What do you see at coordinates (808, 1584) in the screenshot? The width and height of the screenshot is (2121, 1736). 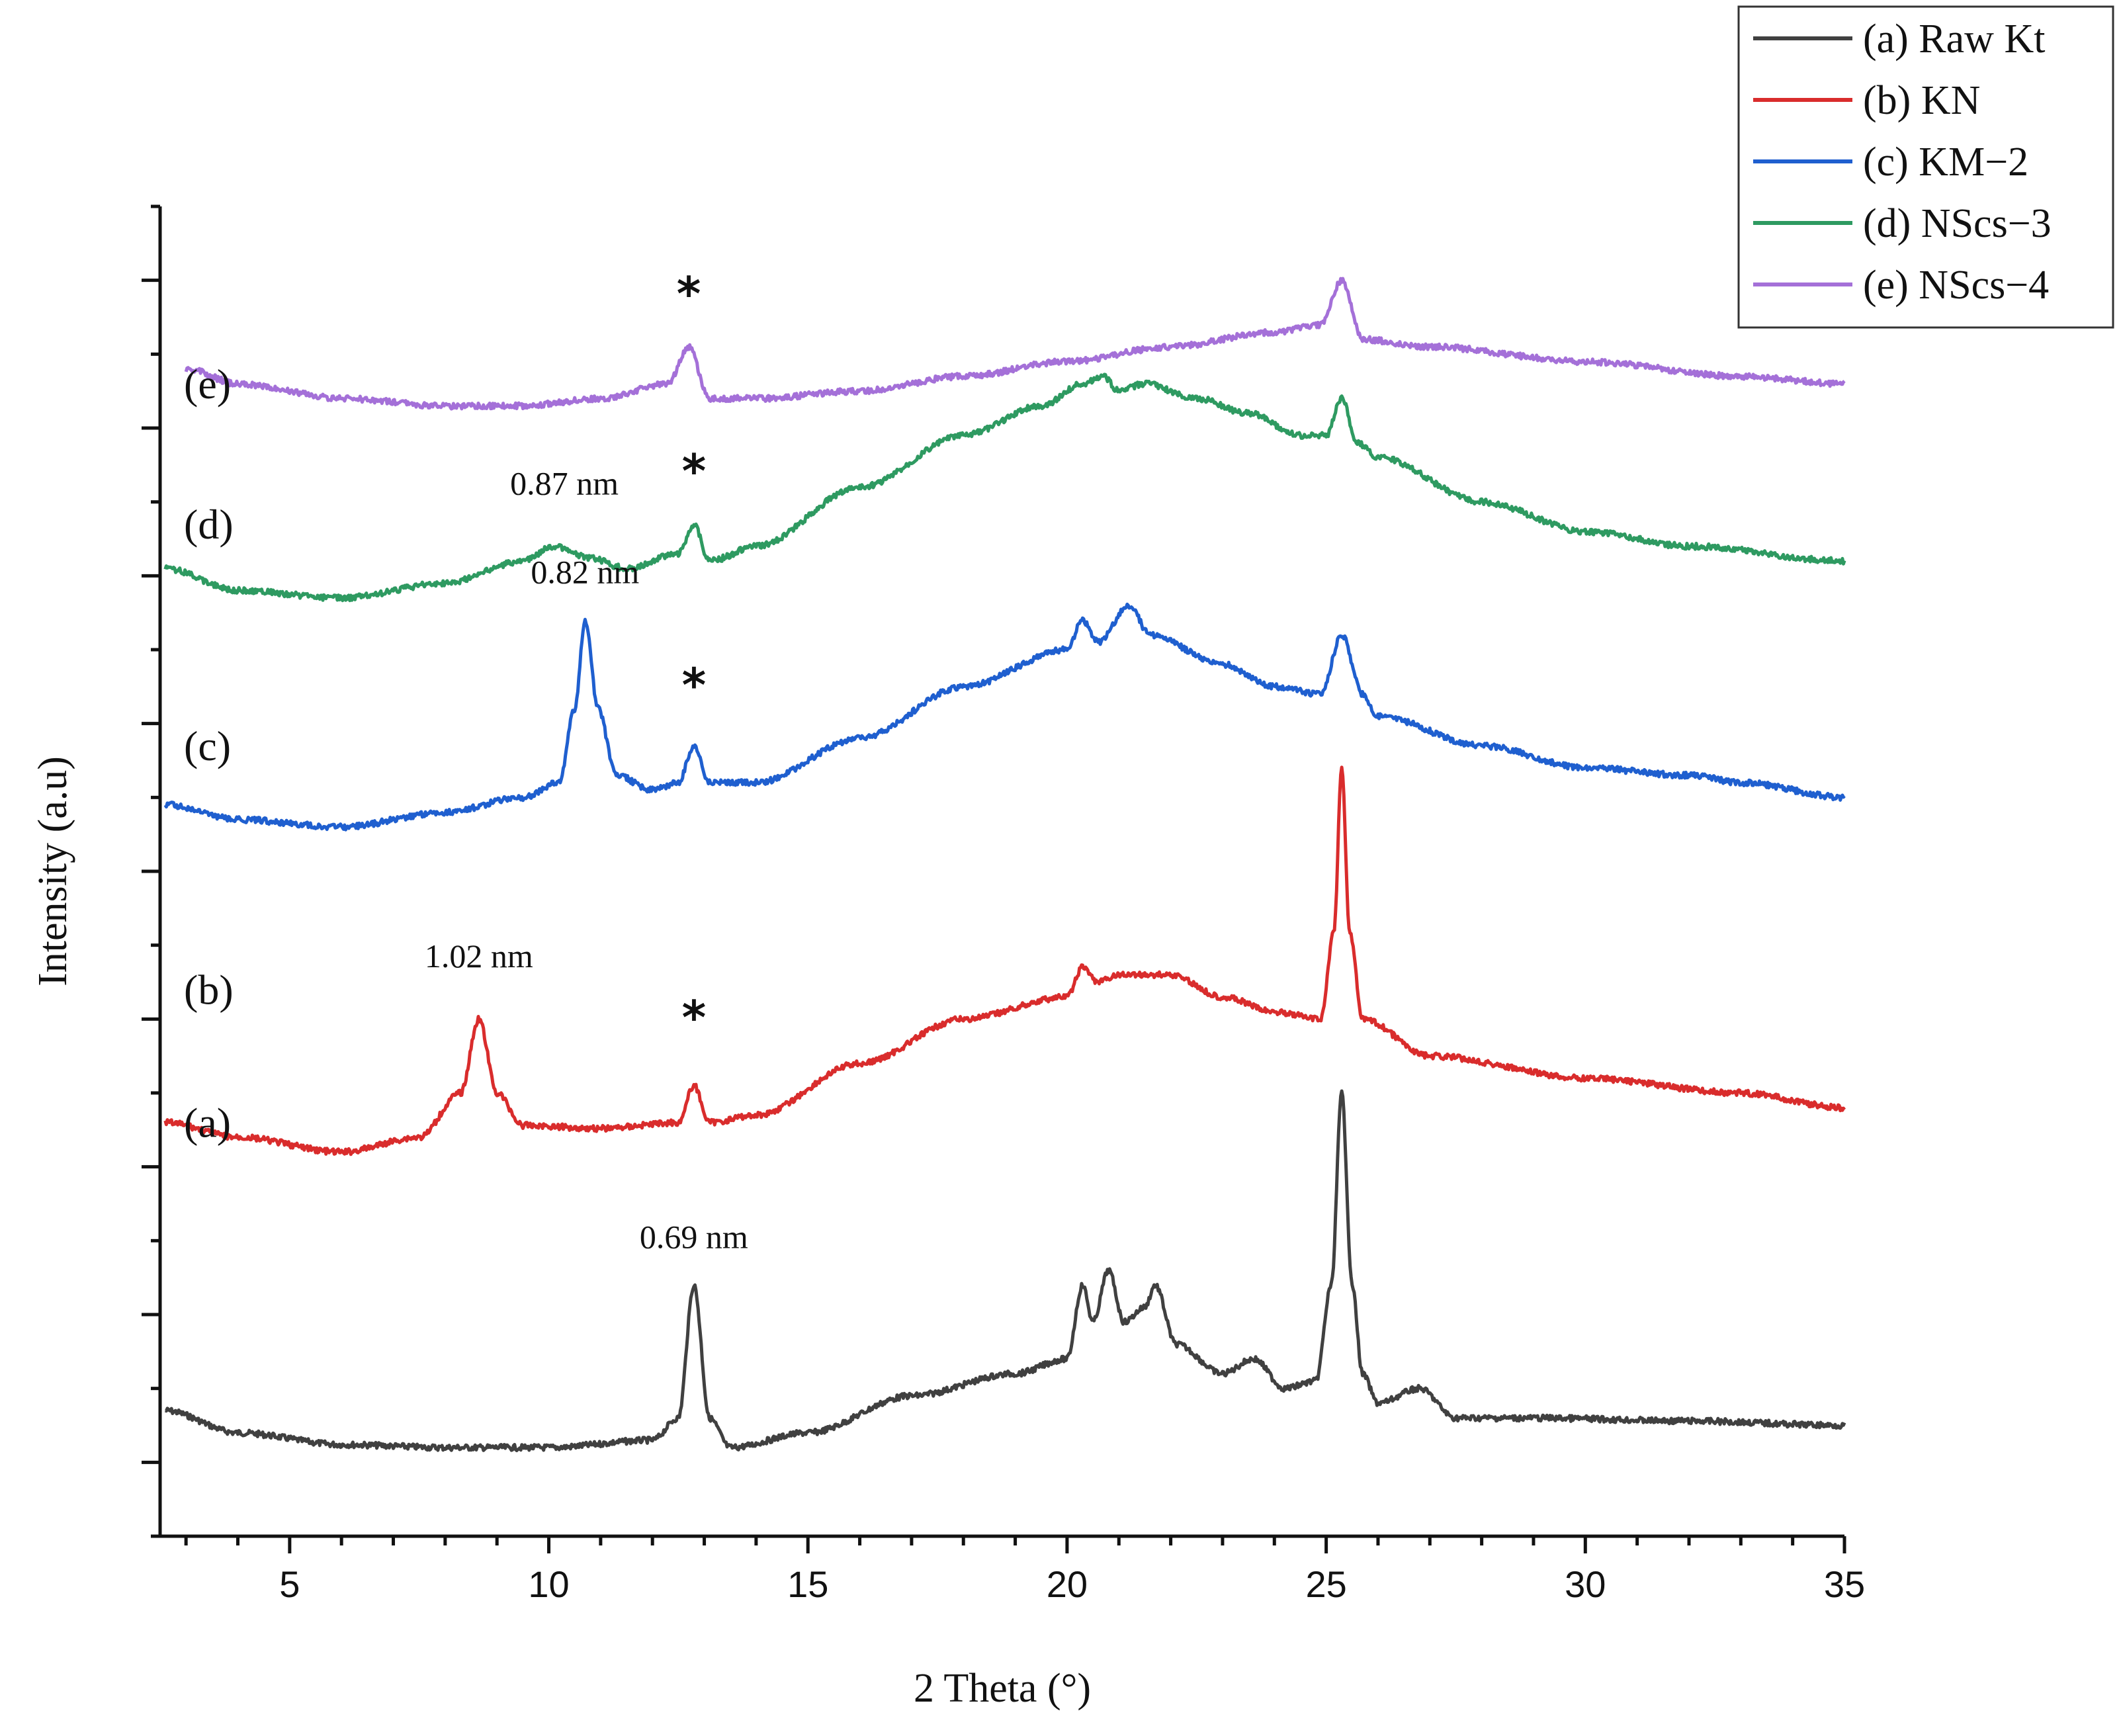 I see `x-tick-label: 15` at bounding box center [808, 1584].